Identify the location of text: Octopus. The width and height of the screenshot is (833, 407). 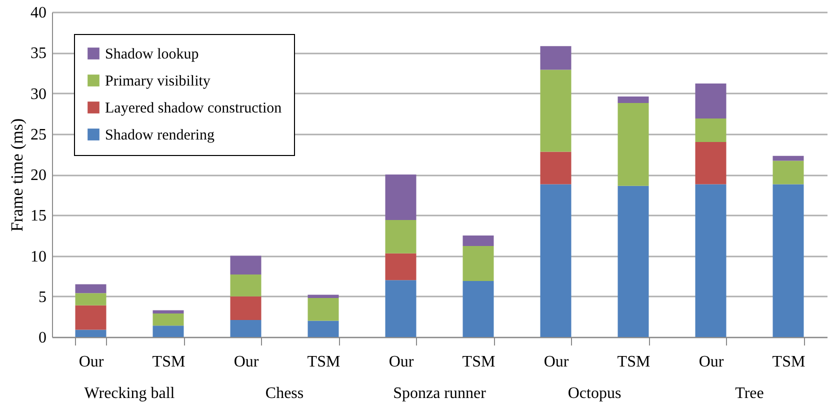
(595, 393).